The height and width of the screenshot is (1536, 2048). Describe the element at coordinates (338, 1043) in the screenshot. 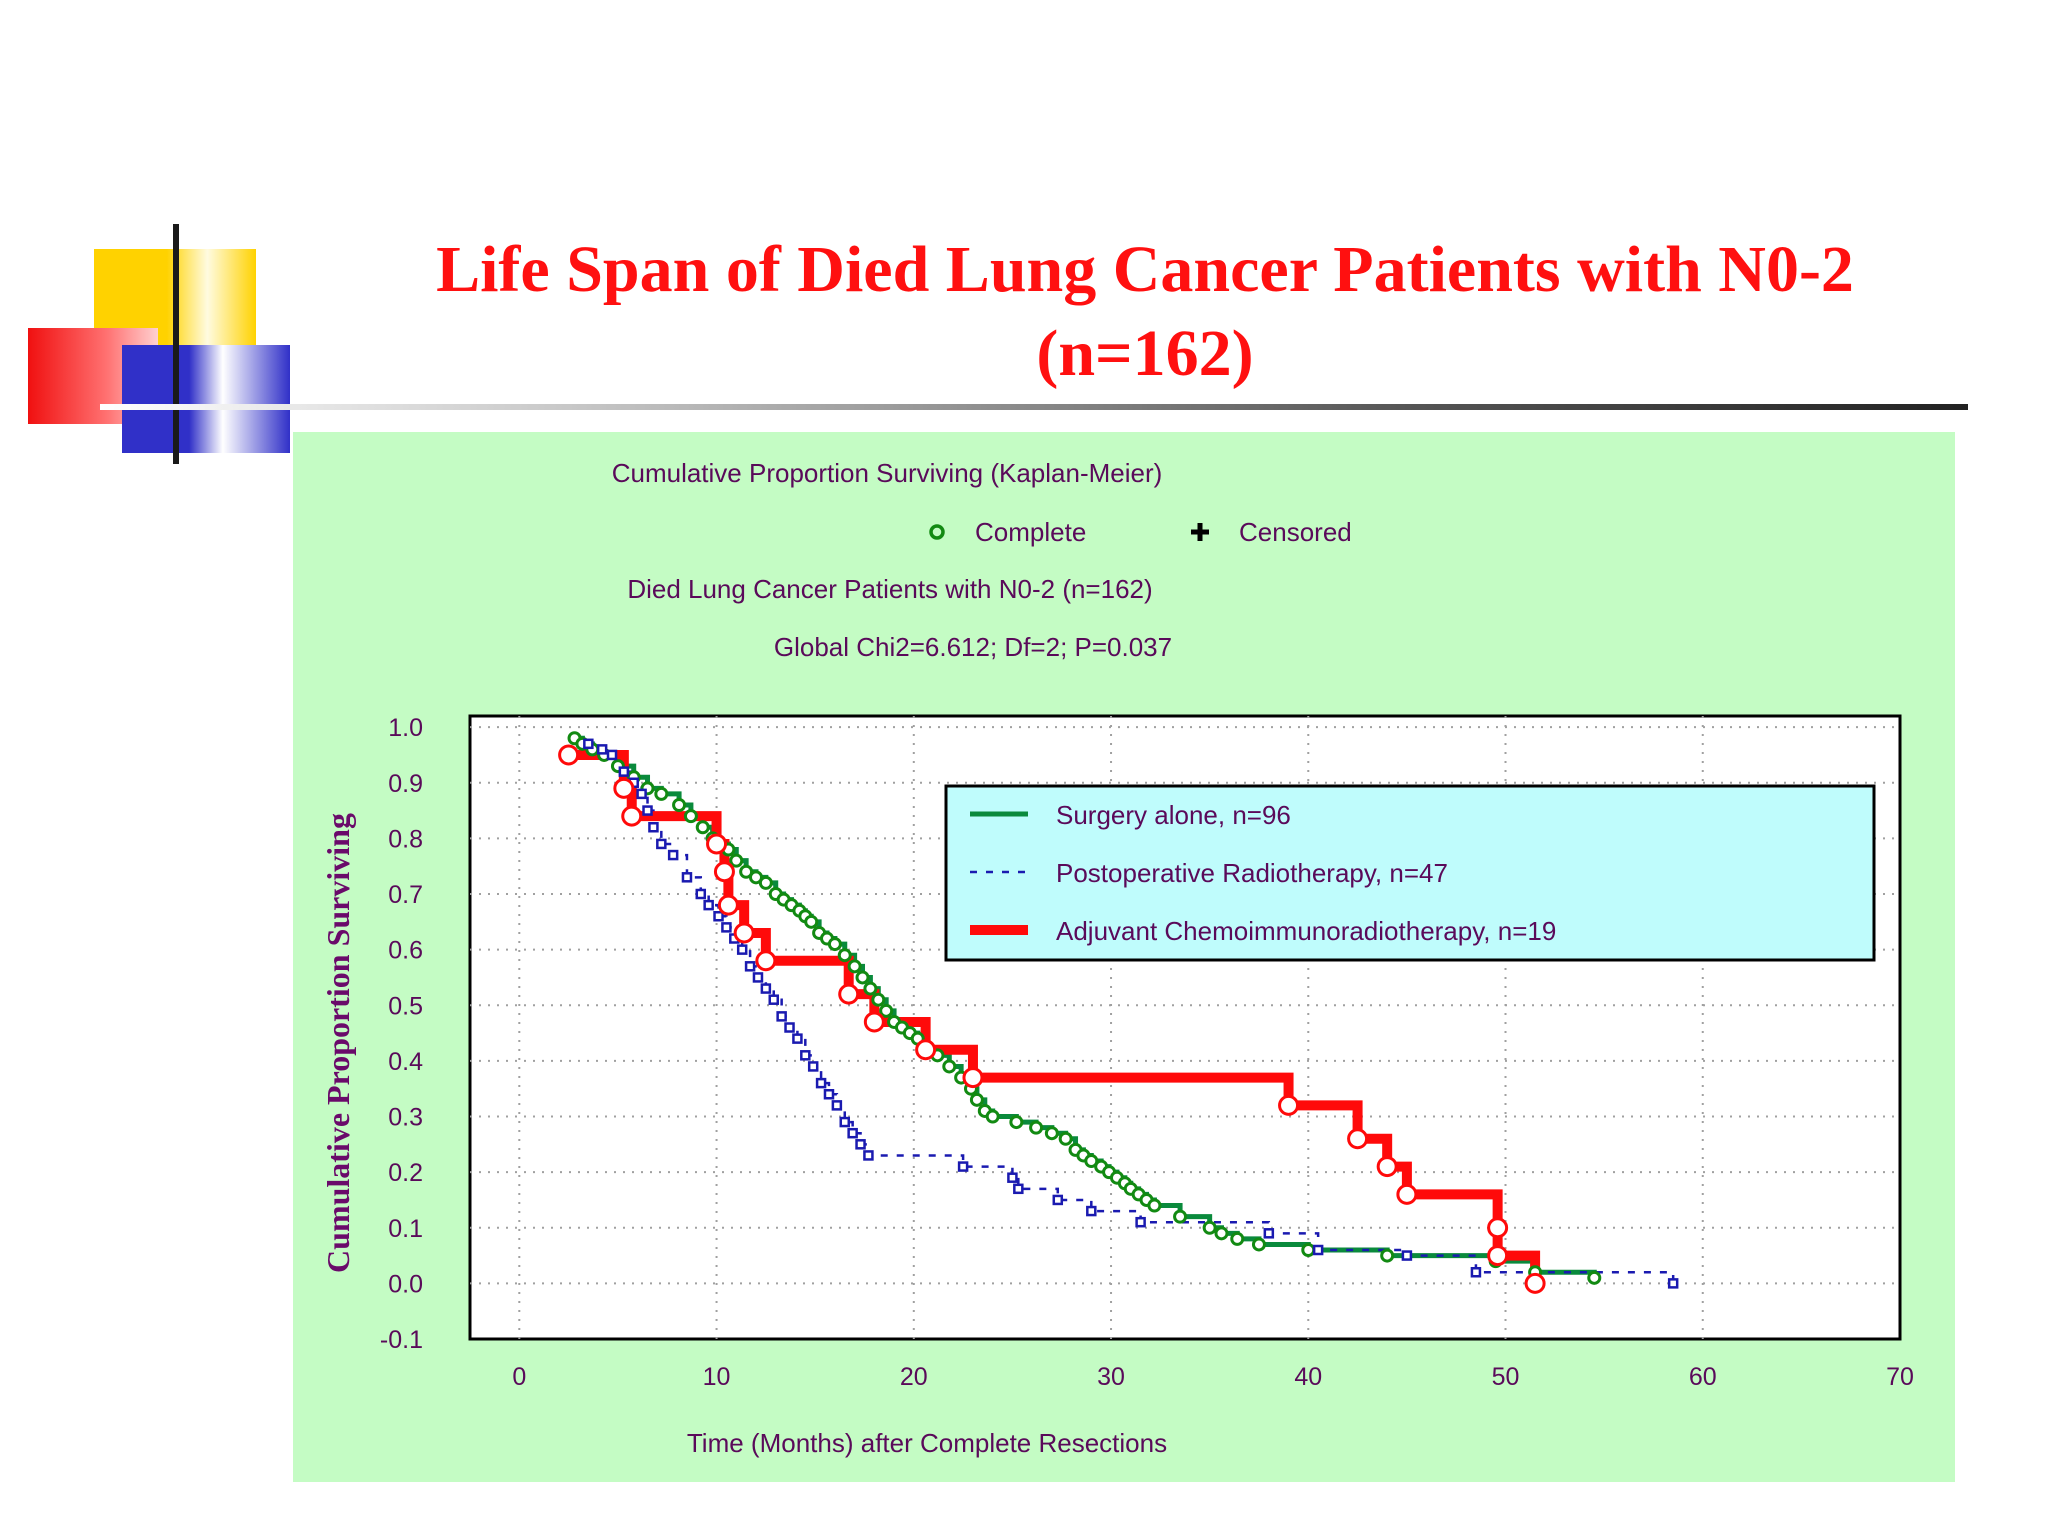

I see `y-axis-label: Cumulative Proportion Surviving` at that location.